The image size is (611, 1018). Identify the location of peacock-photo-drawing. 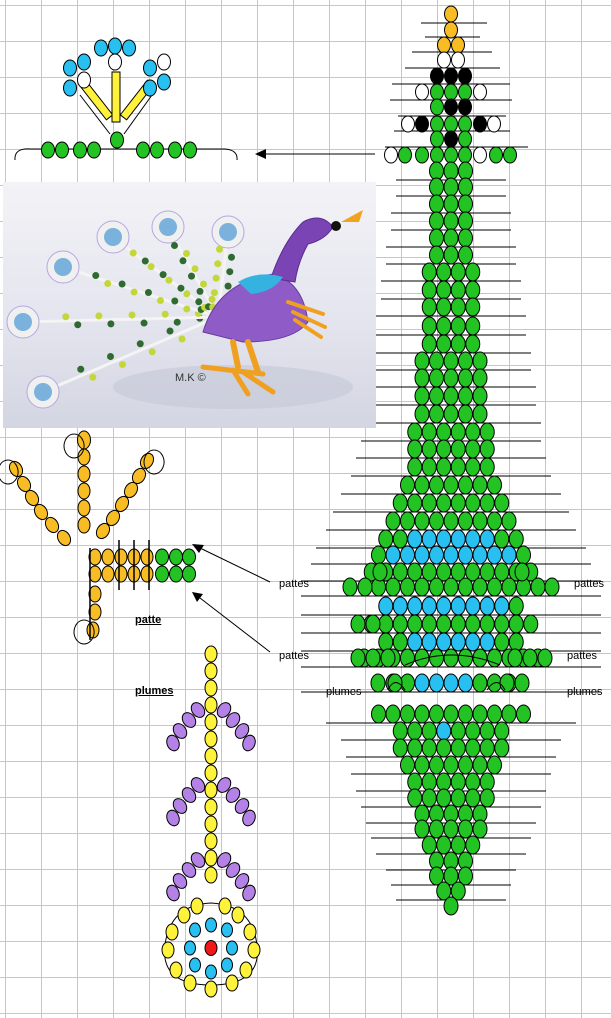
(184, 309).